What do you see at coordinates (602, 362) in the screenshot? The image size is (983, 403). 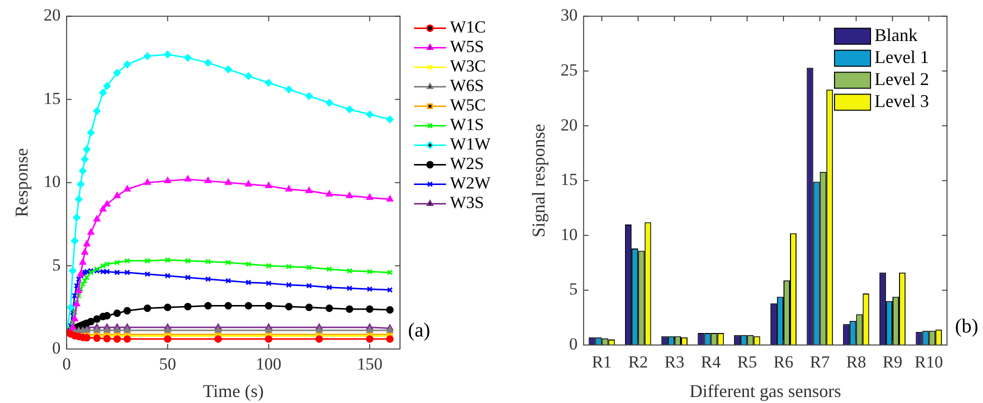 I see `x-tick-label: R1` at bounding box center [602, 362].